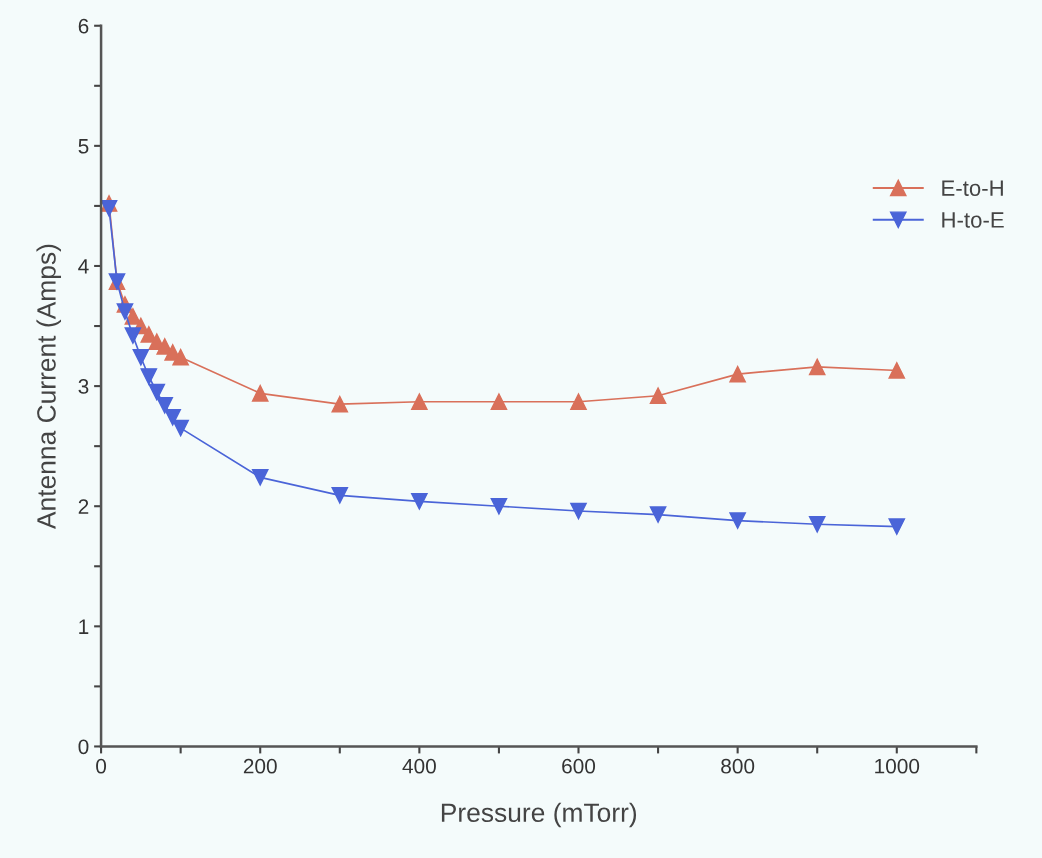  What do you see at coordinates (83, 747) in the screenshot?
I see `y-tick-label: 0` at bounding box center [83, 747].